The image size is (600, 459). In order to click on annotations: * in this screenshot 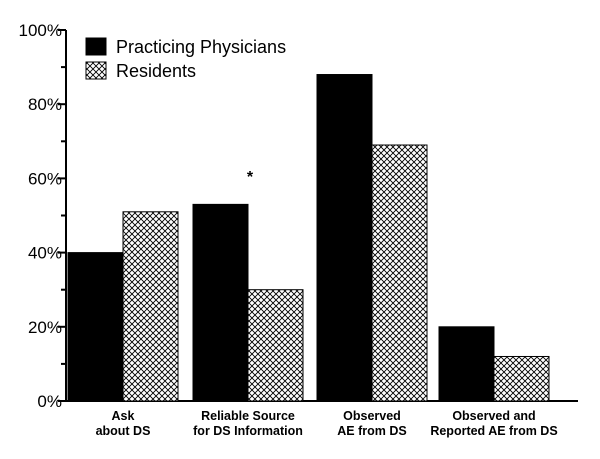, I will do `click(250, 177)`.